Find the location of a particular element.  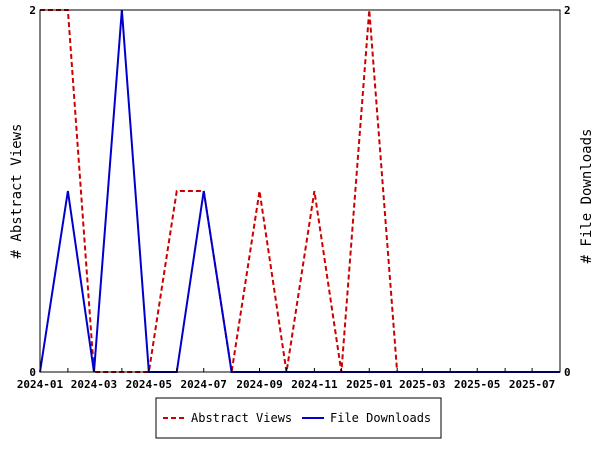

x-tick-label: 2024-05 is located at coordinates (149, 384).